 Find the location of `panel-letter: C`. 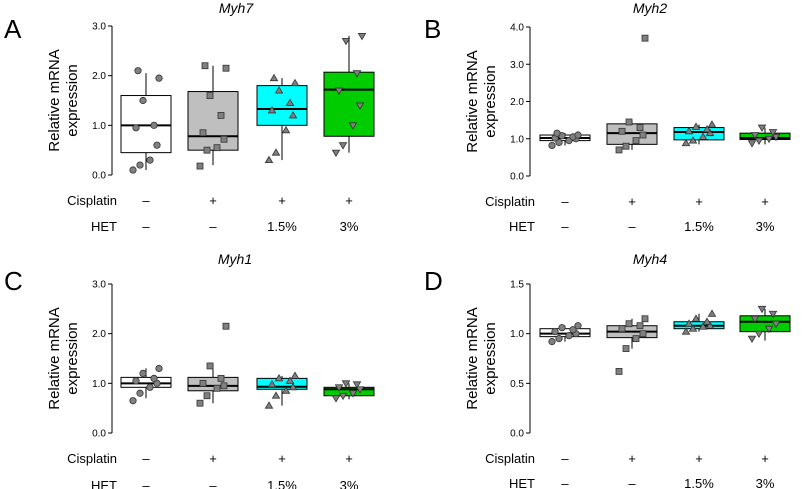

panel-letter: C is located at coordinates (13, 281).